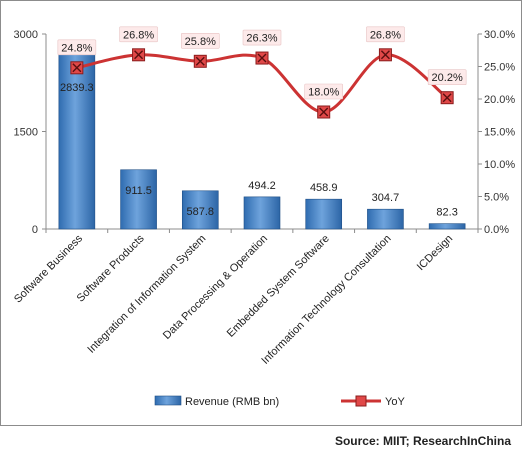 The image size is (525, 460). Describe the element at coordinates (26, 133) in the screenshot. I see `y-left-tick-label: 1500` at that location.